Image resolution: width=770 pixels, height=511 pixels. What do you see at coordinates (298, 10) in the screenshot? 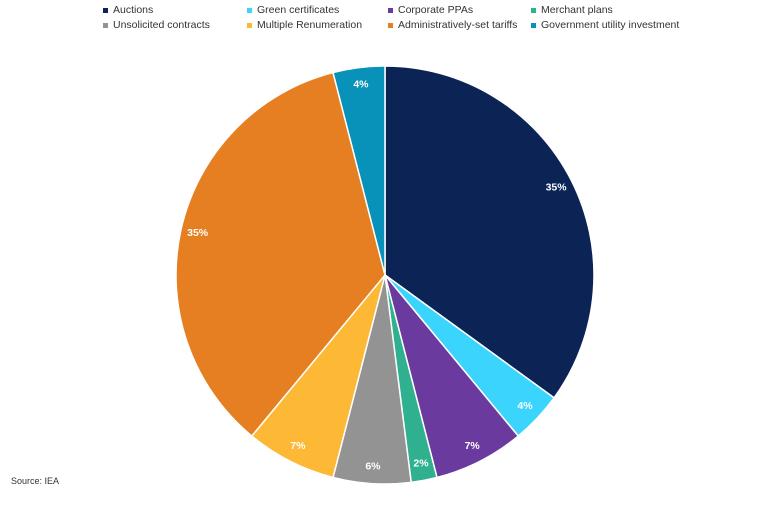
I see `legend-label: Green certificates` at bounding box center [298, 10].